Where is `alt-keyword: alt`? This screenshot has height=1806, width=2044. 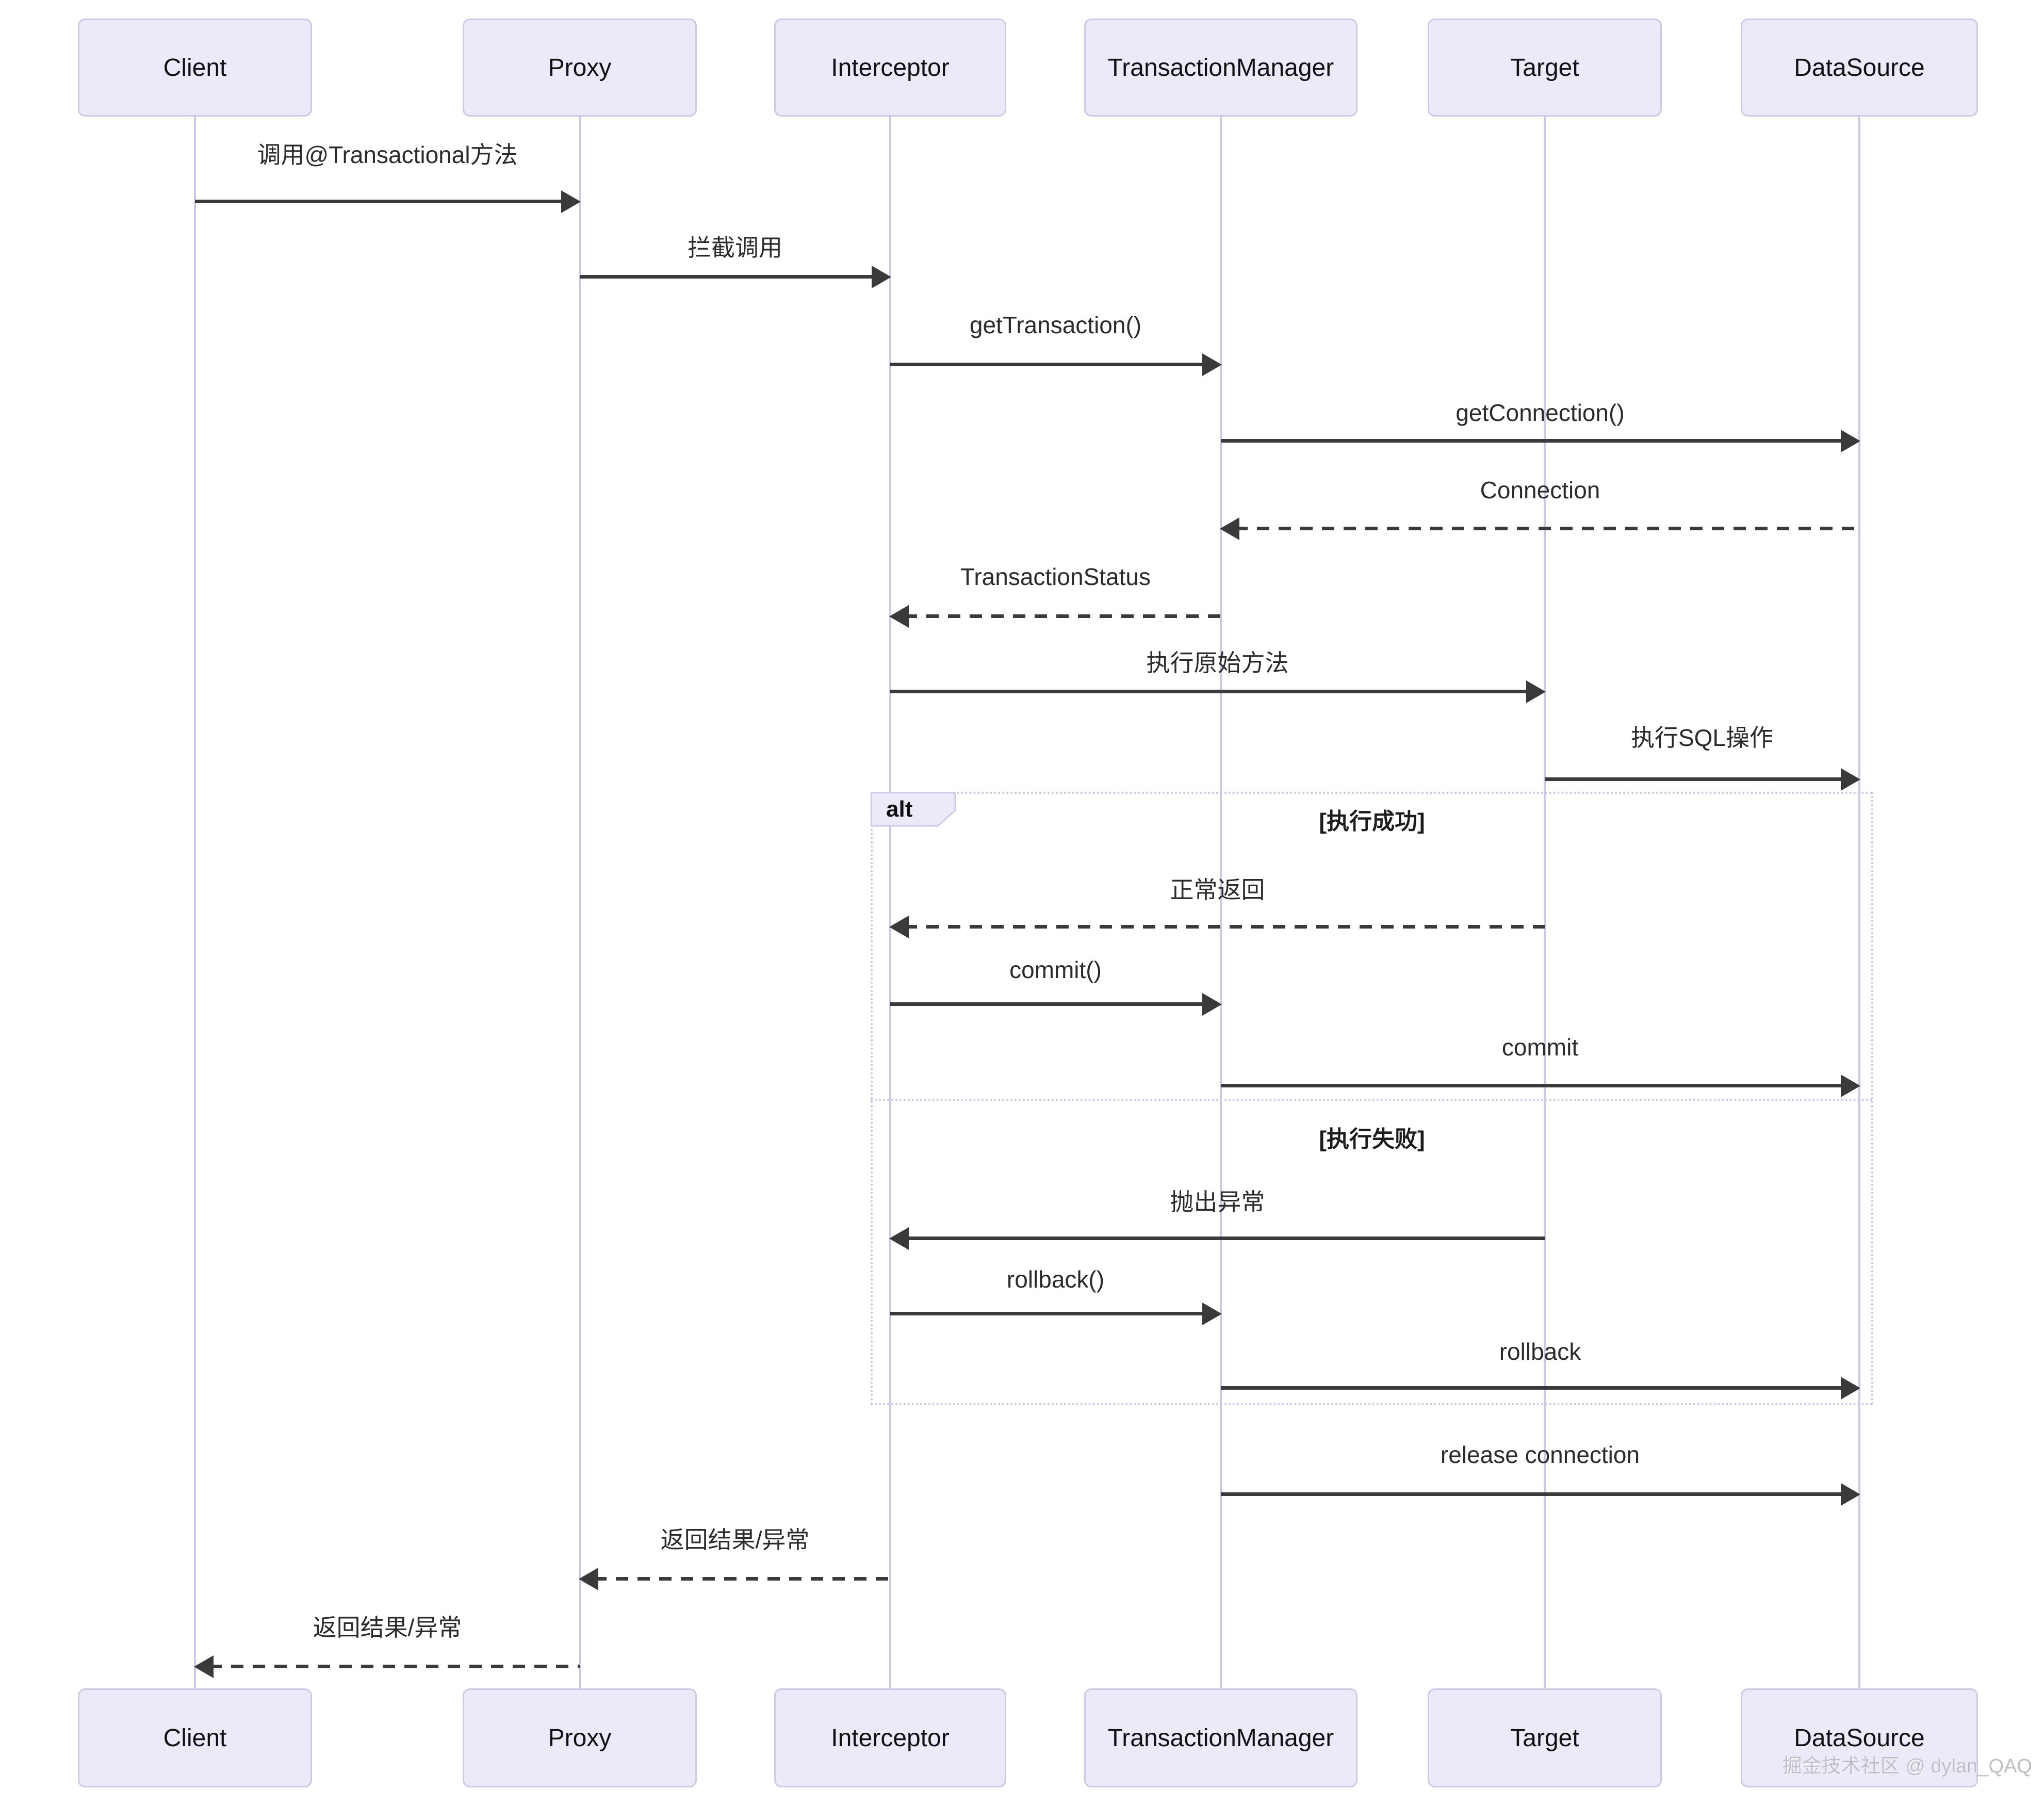
alt-keyword: alt is located at coordinates (899, 809).